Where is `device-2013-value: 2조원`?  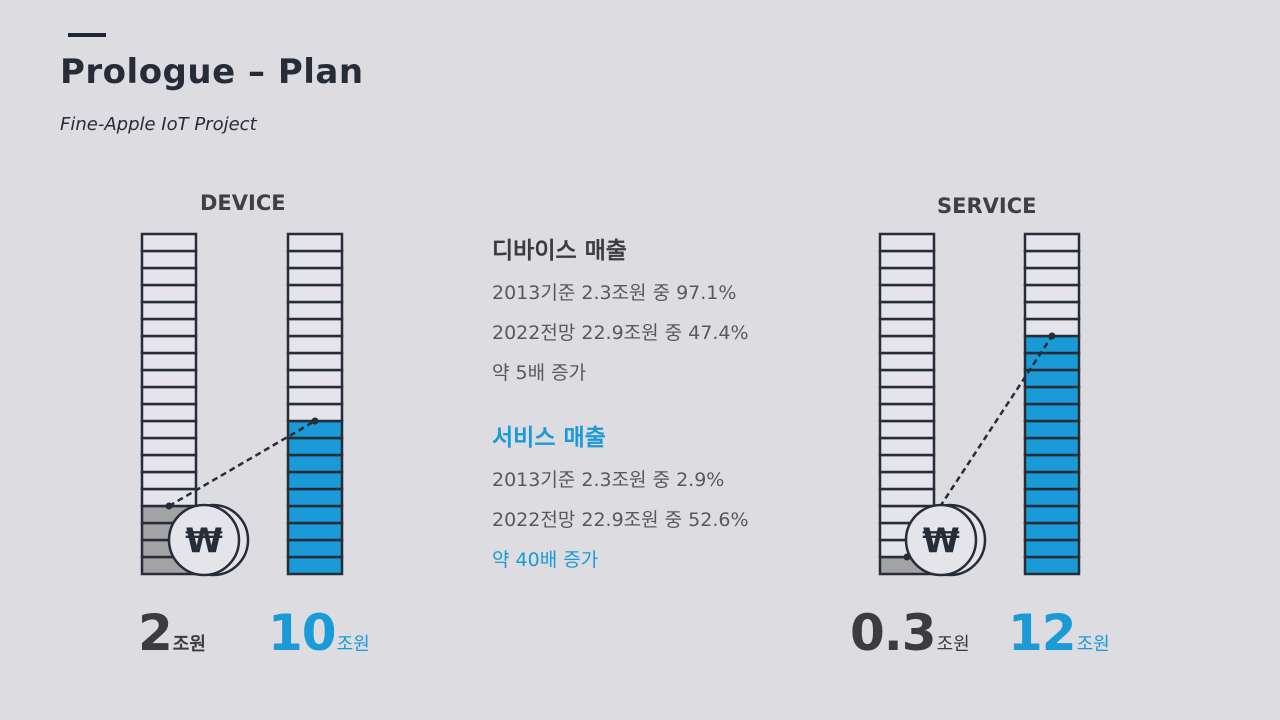
device-2013-value: 2조원 is located at coordinates (172, 633).